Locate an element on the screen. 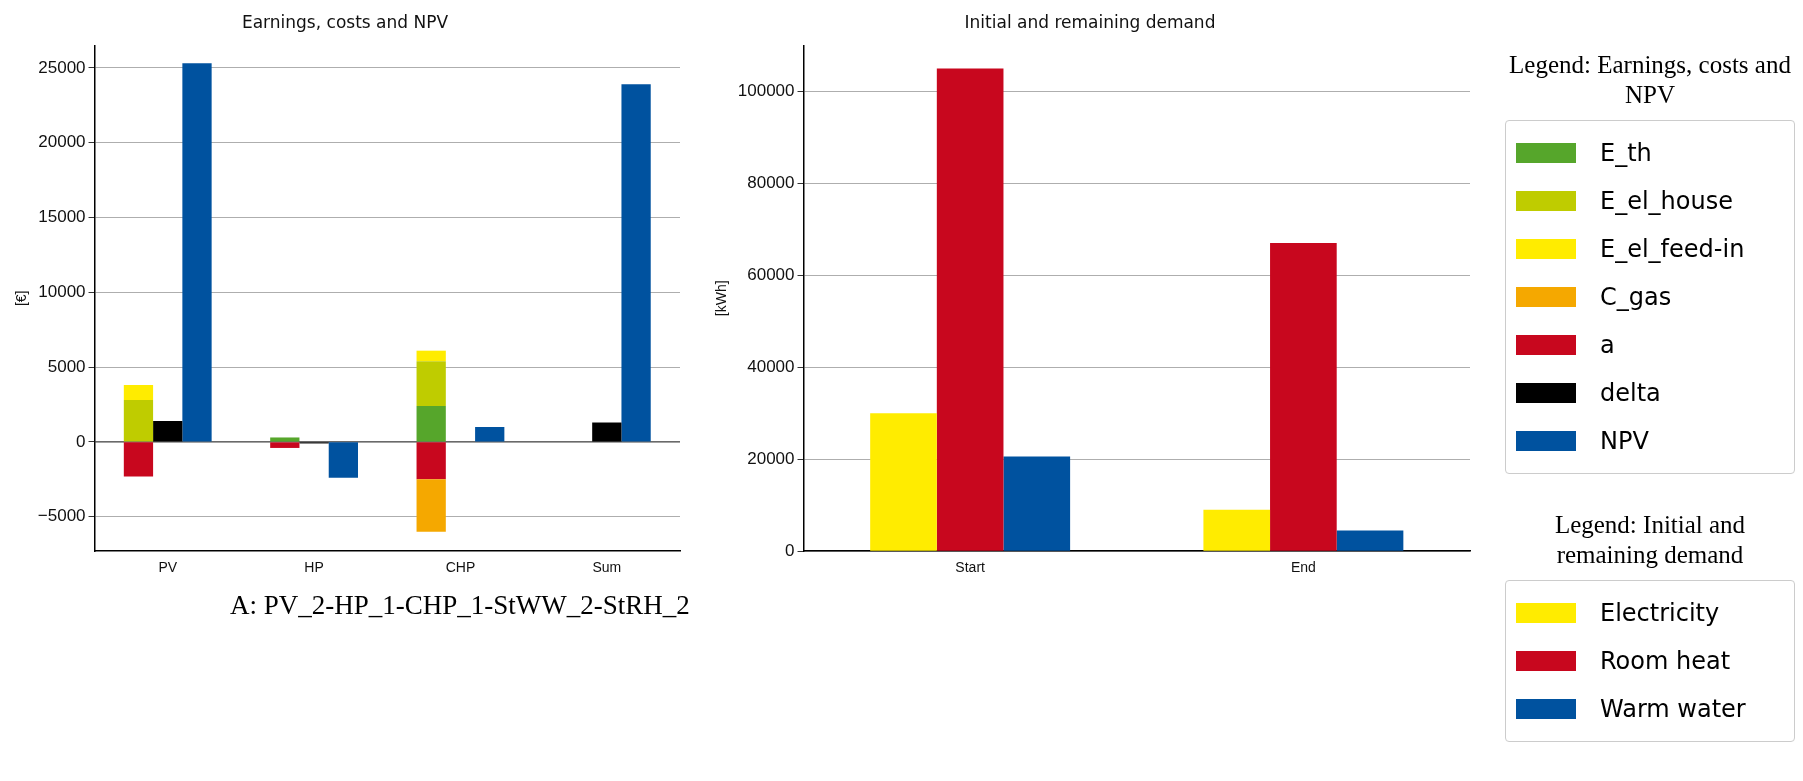 The height and width of the screenshot is (781, 1803). y-tick-label: 40000 is located at coordinates (771, 366).